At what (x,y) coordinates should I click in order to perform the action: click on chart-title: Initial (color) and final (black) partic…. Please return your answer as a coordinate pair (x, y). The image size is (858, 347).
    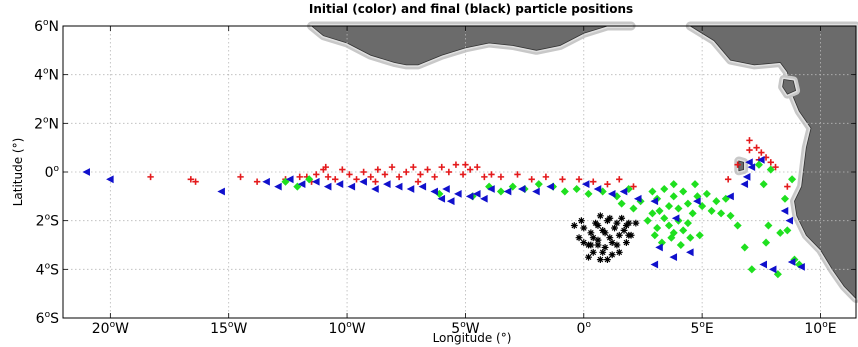
    Looking at the image, I should click on (471, 9).